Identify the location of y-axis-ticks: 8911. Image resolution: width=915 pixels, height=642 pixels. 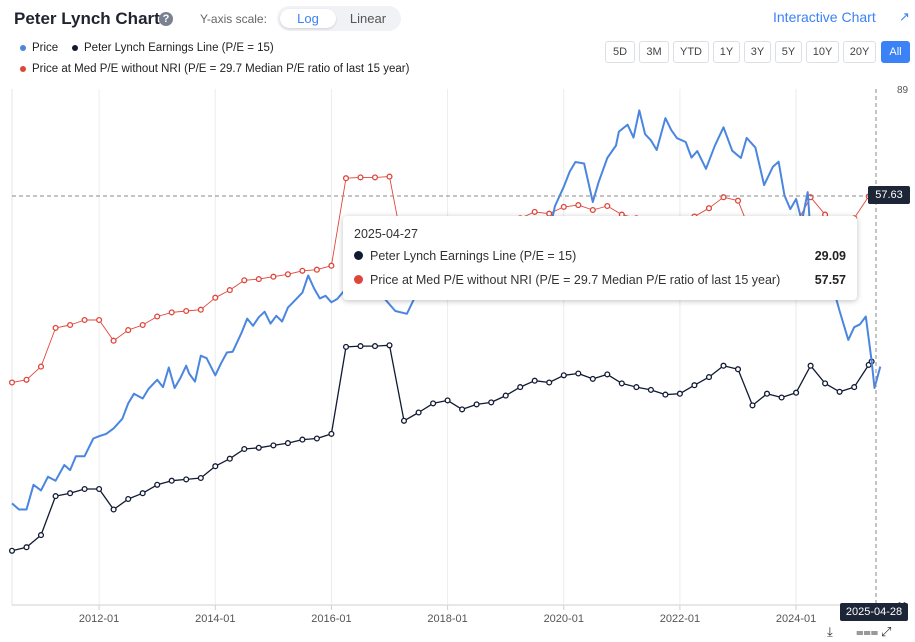
(903, 348).